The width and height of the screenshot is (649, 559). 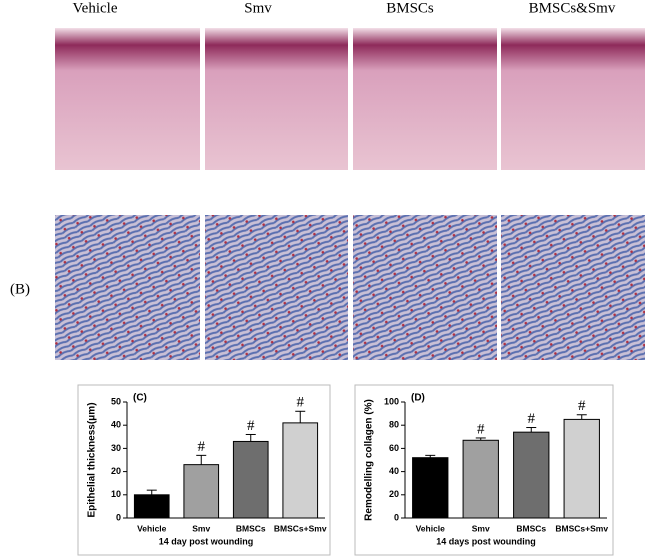 What do you see at coordinates (486, 541) in the screenshot?
I see `x-axis-label: 14 days post wounding` at bounding box center [486, 541].